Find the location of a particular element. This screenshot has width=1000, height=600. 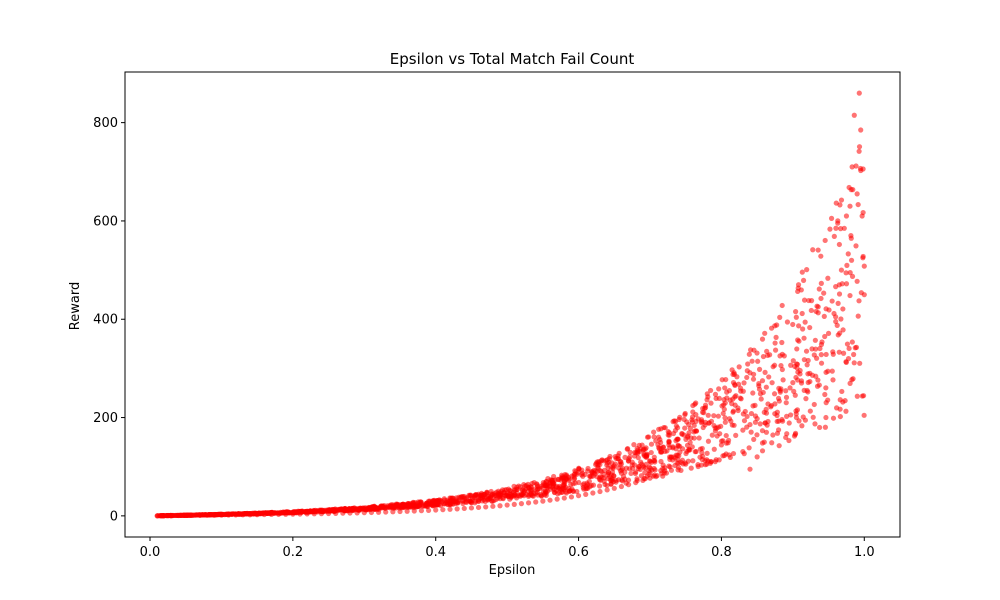

x-tick-label: 0.0 is located at coordinates (150, 552).